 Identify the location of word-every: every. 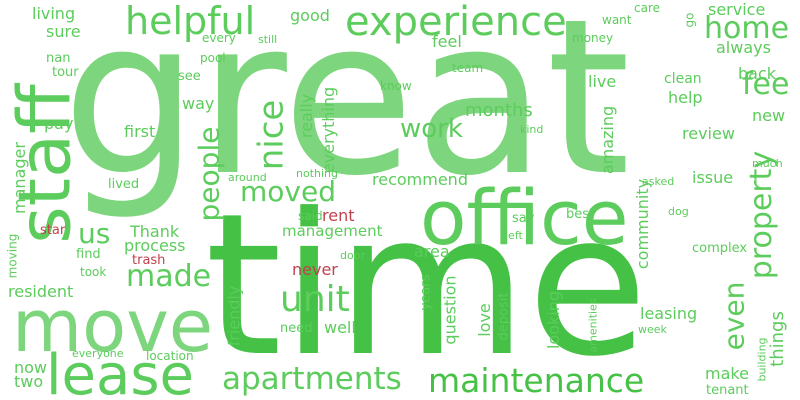
(219, 38).